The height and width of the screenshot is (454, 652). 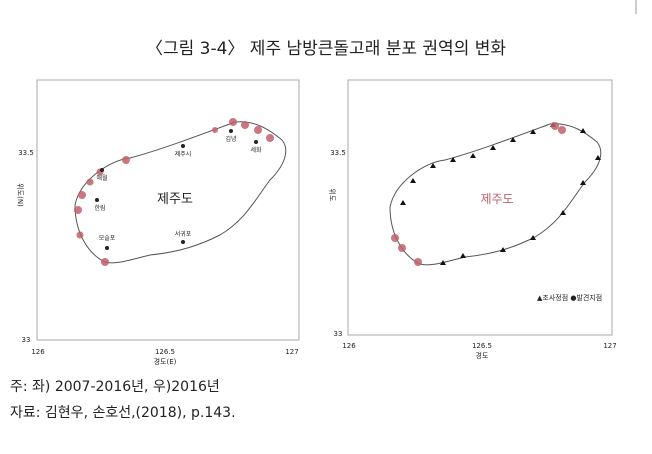 I want to click on place-label: 모슬포, so click(x=107, y=238).